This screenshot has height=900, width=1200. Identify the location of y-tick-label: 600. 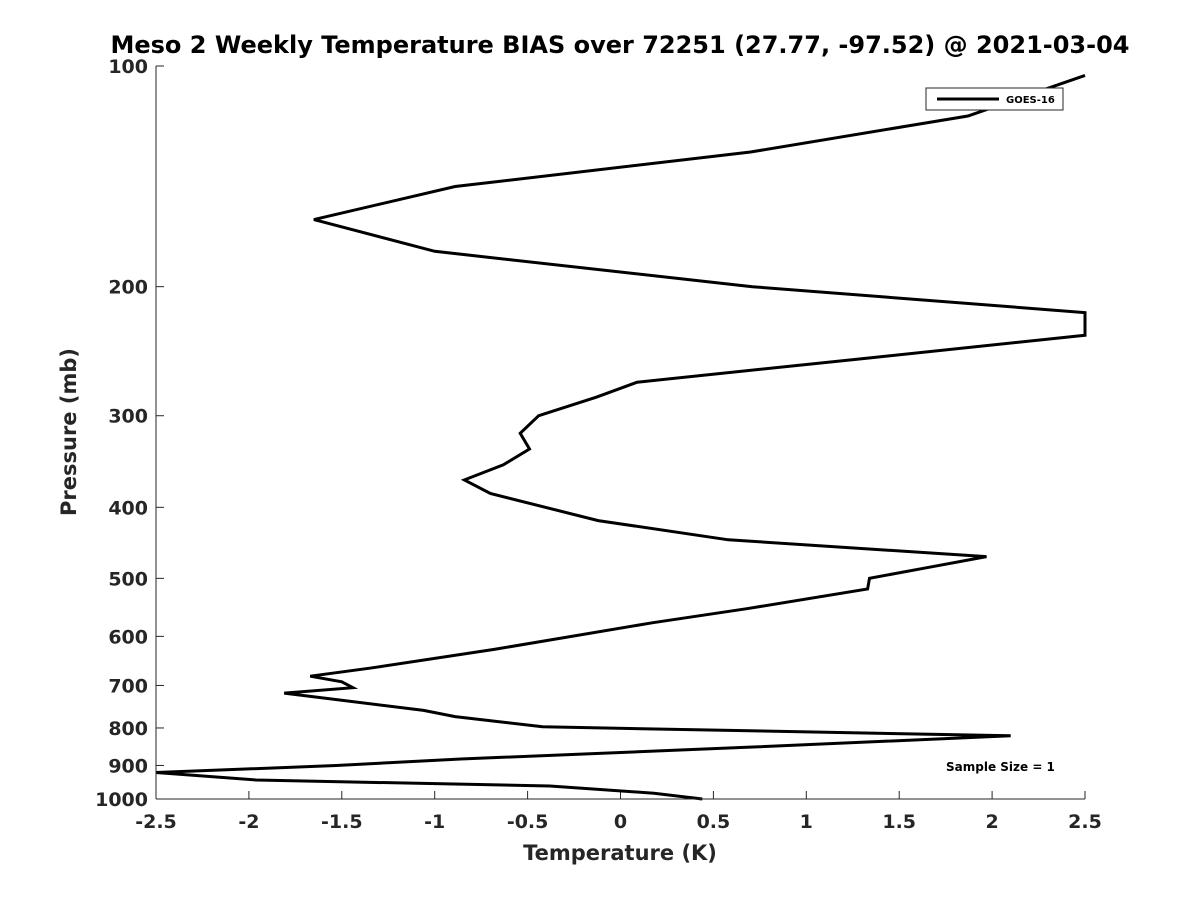
(128, 637).